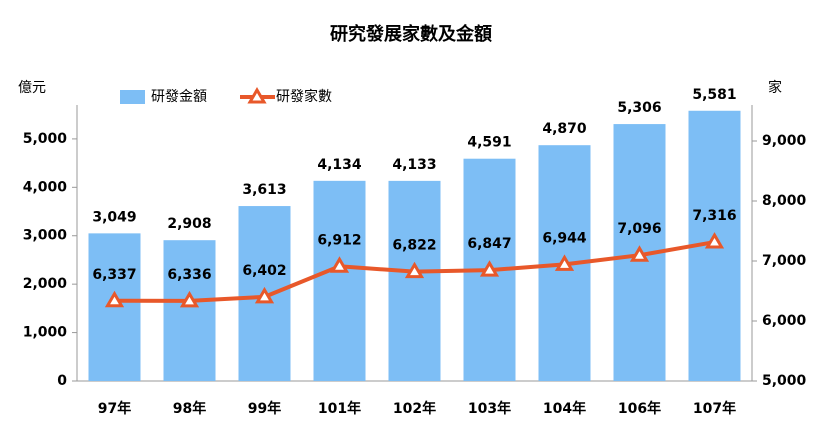 Image resolution: width=822 pixels, height=433 pixels. I want to click on legend-swatch, so click(132, 97).